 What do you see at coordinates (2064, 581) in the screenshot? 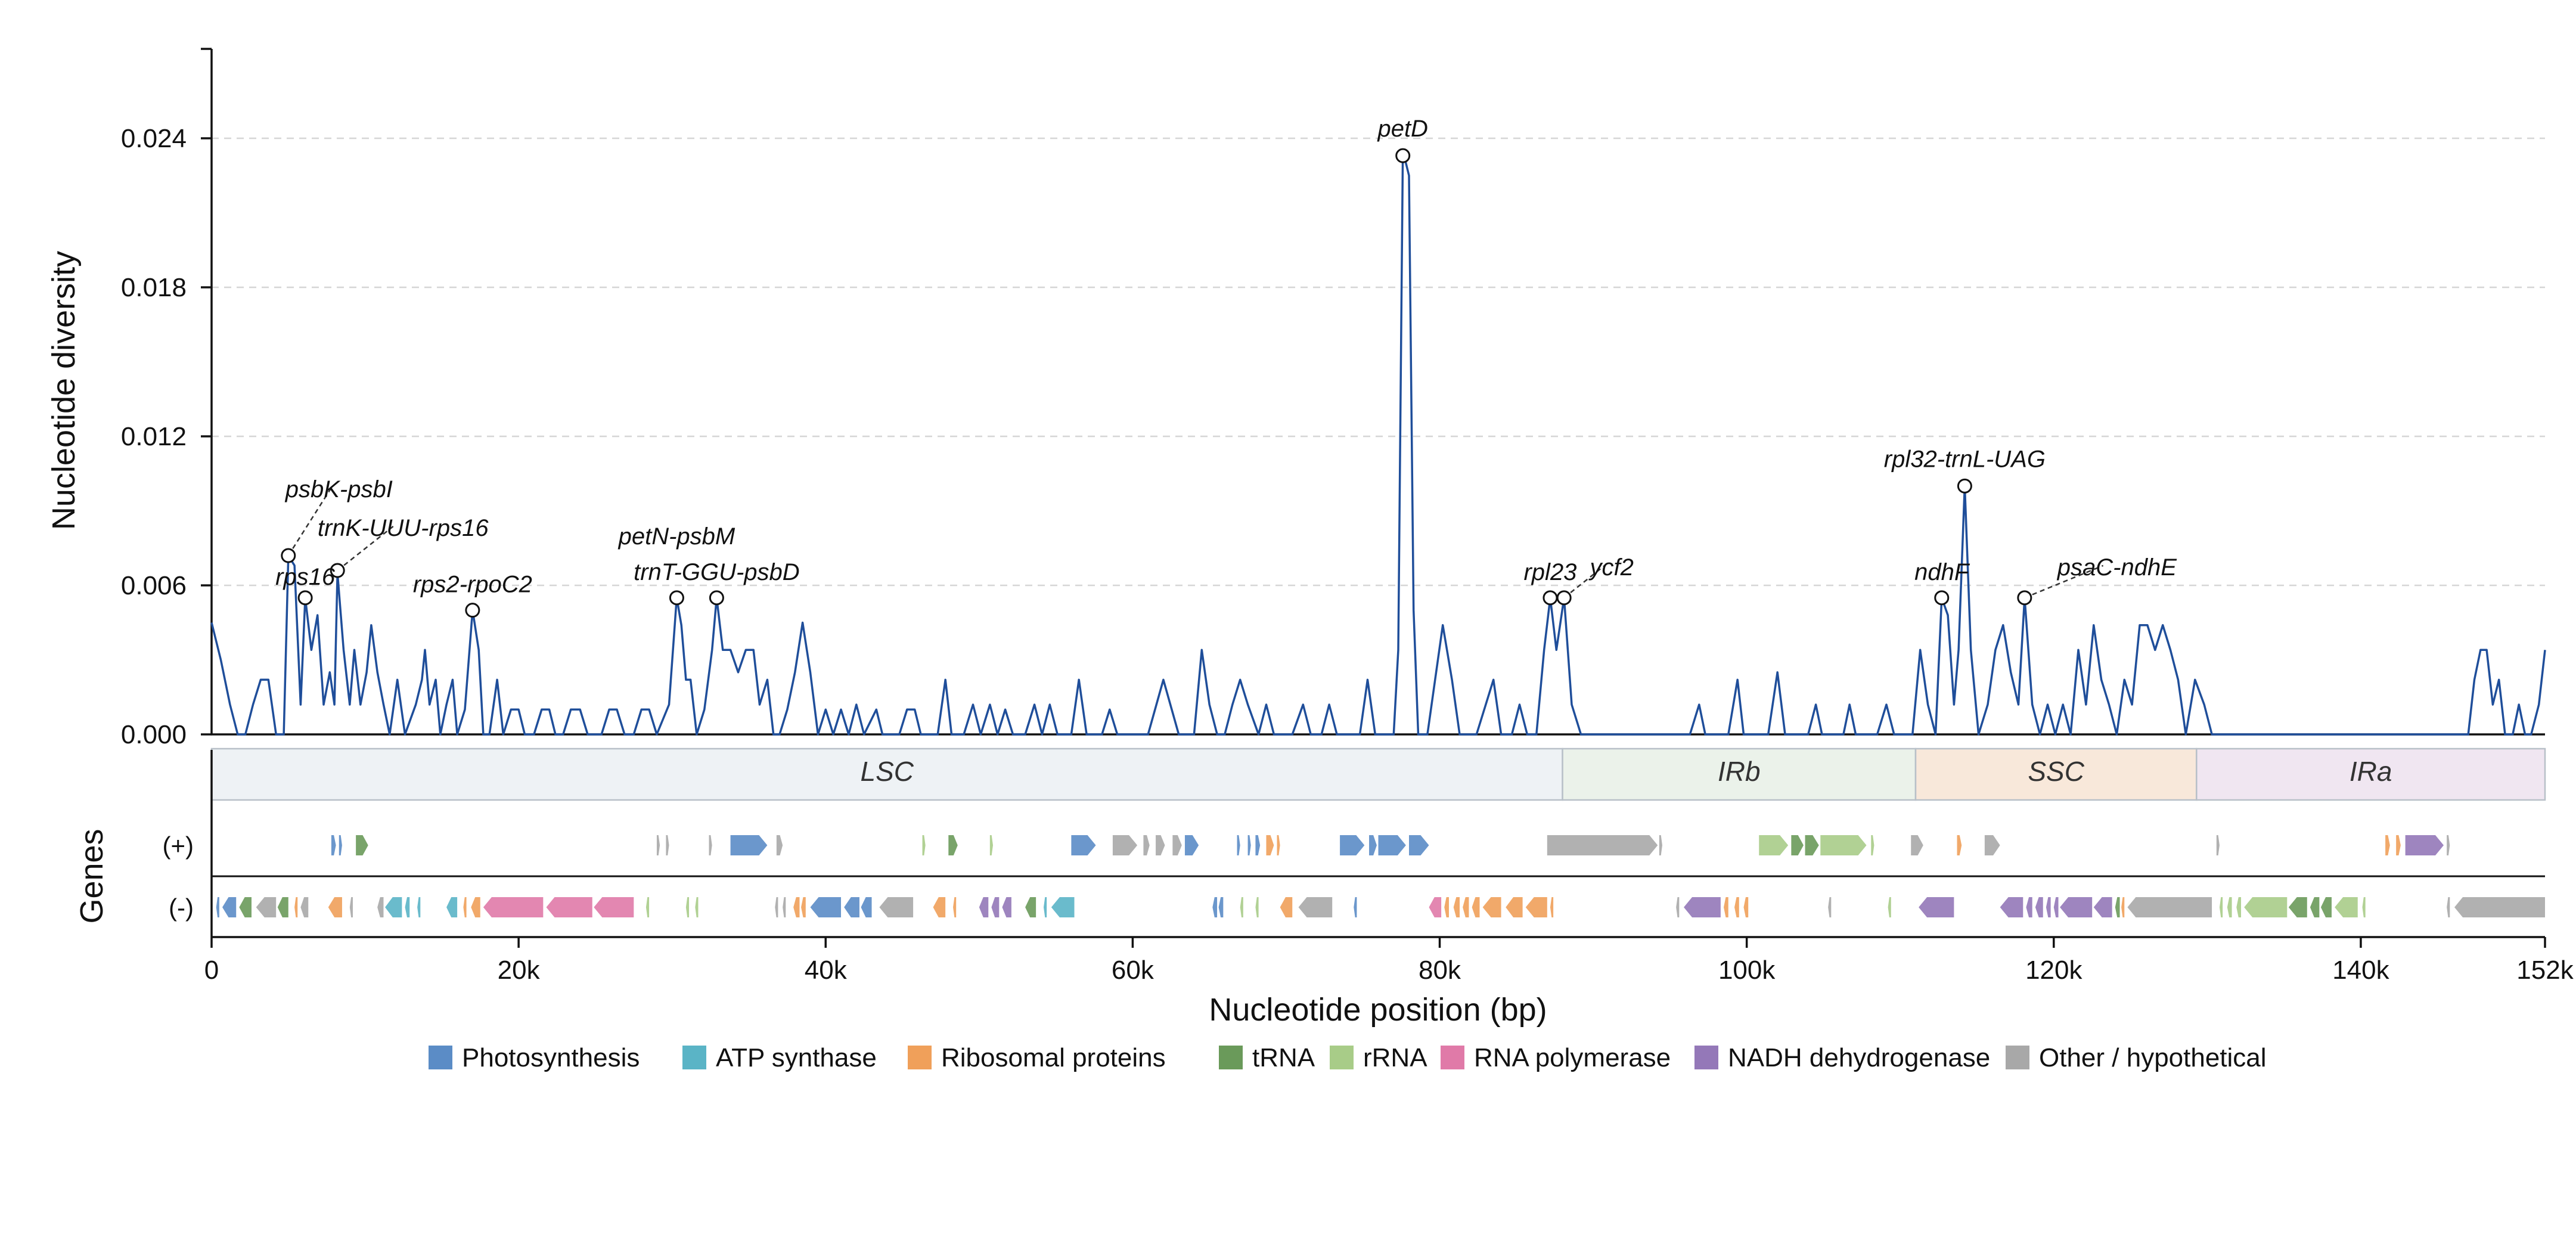
I see `annotation-leader-psac-ndhe` at bounding box center [2064, 581].